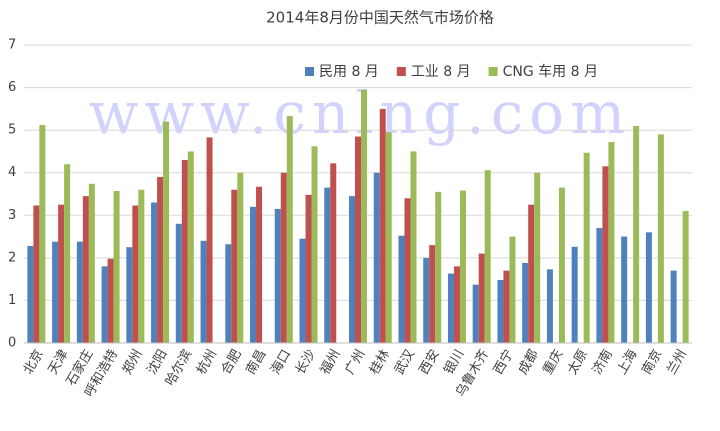  Describe the element at coordinates (281, 362) in the screenshot. I see `x-tick-label: 海口` at that location.